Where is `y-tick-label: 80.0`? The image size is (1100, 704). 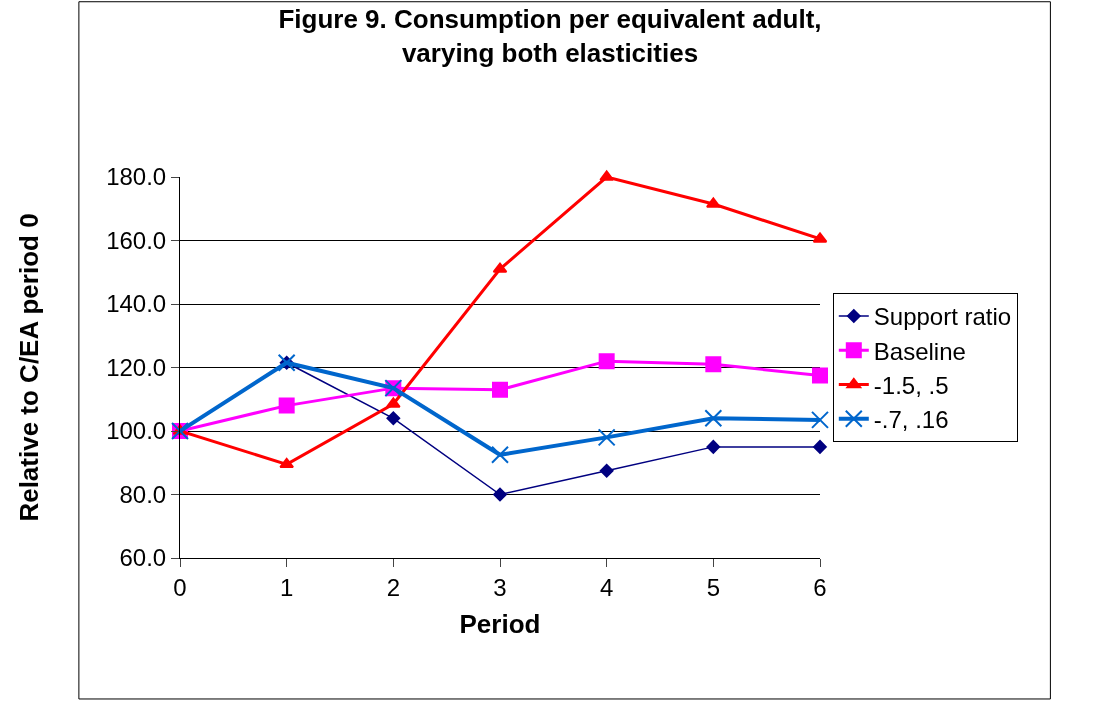
y-tick-label: 80.0 is located at coordinates (143, 494).